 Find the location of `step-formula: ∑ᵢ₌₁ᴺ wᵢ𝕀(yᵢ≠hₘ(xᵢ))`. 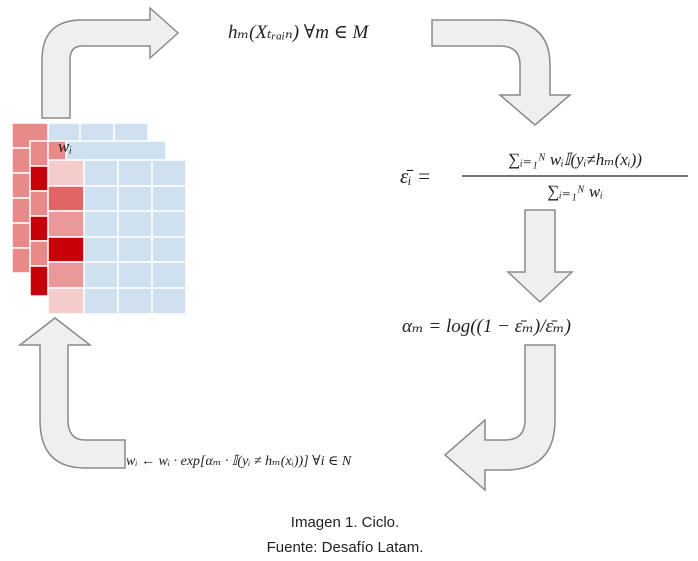

step-formula: ∑ᵢ₌₁ᴺ wᵢ𝕀(yᵢ≠hₘ(xᵢ)) is located at coordinates (575, 159).